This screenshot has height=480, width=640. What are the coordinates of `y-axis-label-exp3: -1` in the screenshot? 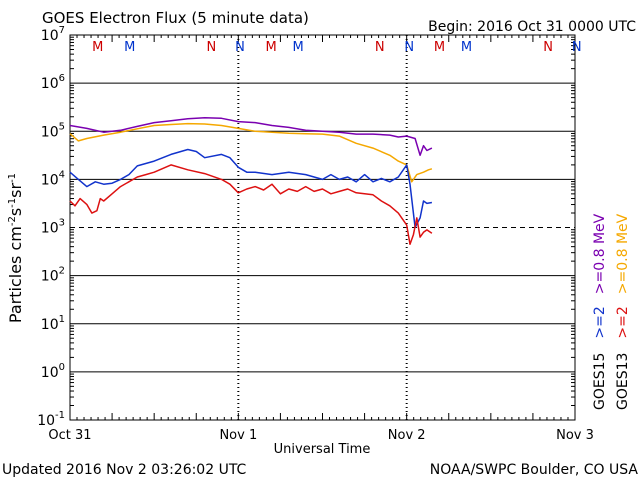 It's located at (12, 178).